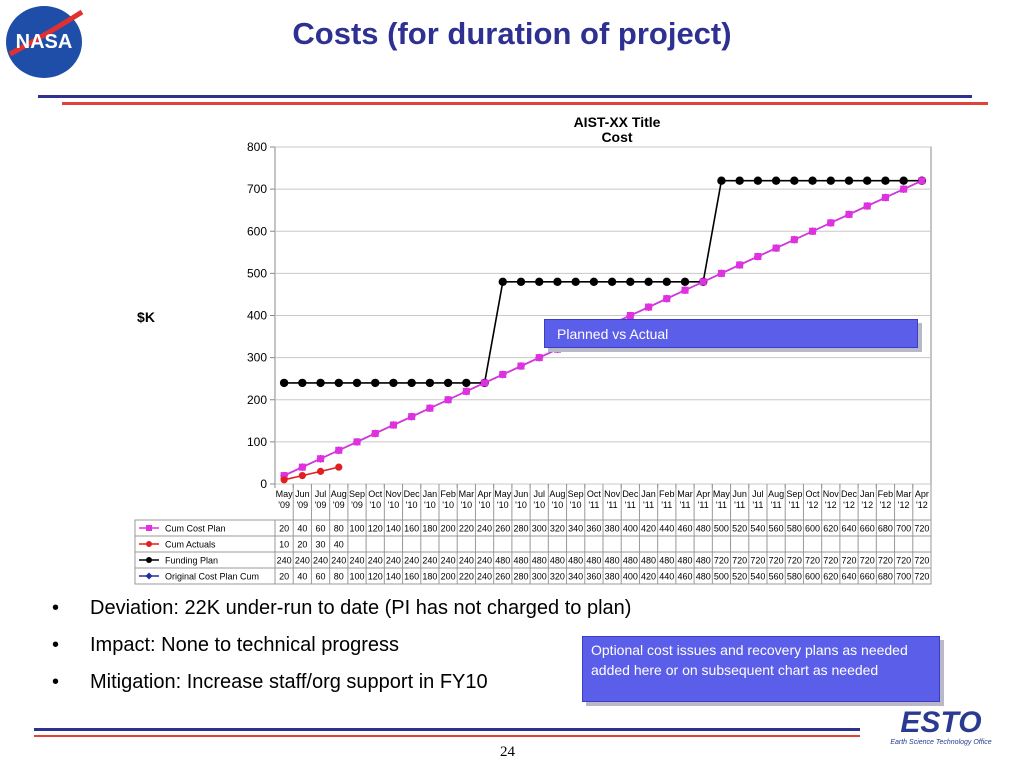 This screenshot has width=1024, height=768. I want to click on y-tick-label: 200, so click(257, 400).